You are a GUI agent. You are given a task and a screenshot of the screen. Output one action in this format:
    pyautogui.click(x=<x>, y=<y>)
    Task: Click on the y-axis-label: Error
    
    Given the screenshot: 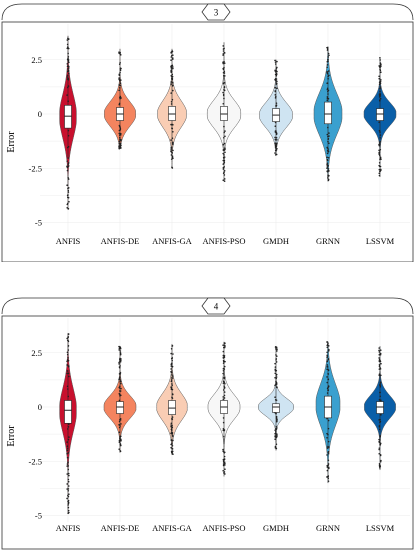 What is the action you would take?
    pyautogui.click(x=11, y=142)
    